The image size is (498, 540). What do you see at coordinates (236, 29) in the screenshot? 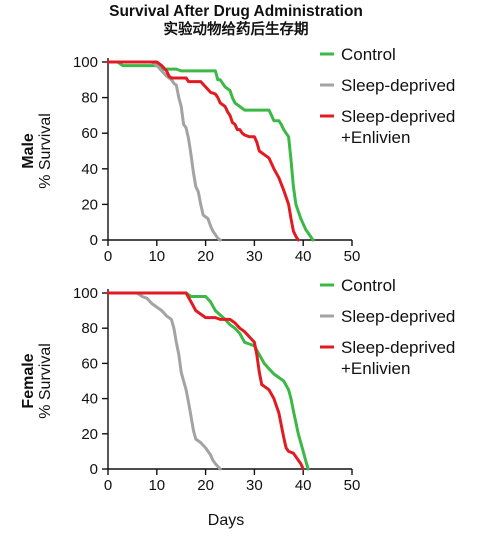
I see `figure-subtitle: 实验动物给药后生存期` at bounding box center [236, 29].